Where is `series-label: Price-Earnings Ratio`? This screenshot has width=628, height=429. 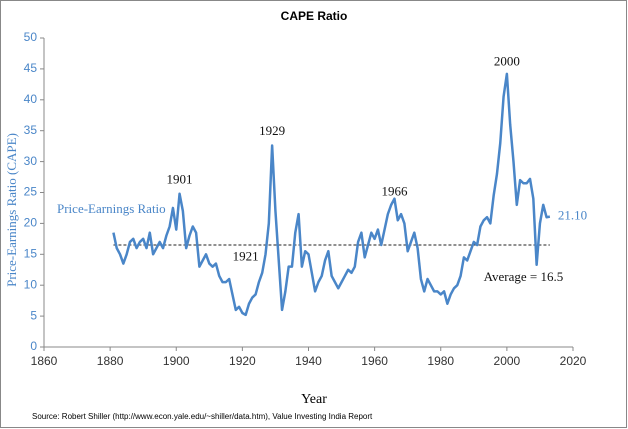
series-label: Price-Earnings Ratio is located at coordinates (111, 208).